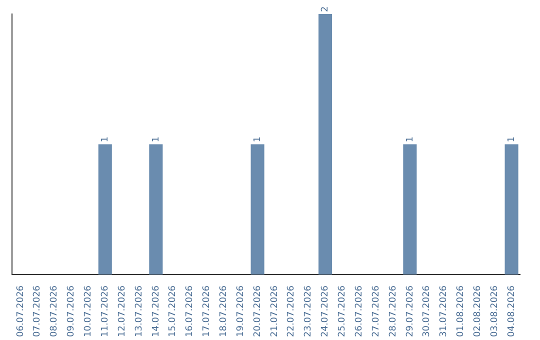 Image resolution: width=540 pixels, height=340 pixels. Describe the element at coordinates (325, 9) in the screenshot. I see `data-label: 2` at that location.